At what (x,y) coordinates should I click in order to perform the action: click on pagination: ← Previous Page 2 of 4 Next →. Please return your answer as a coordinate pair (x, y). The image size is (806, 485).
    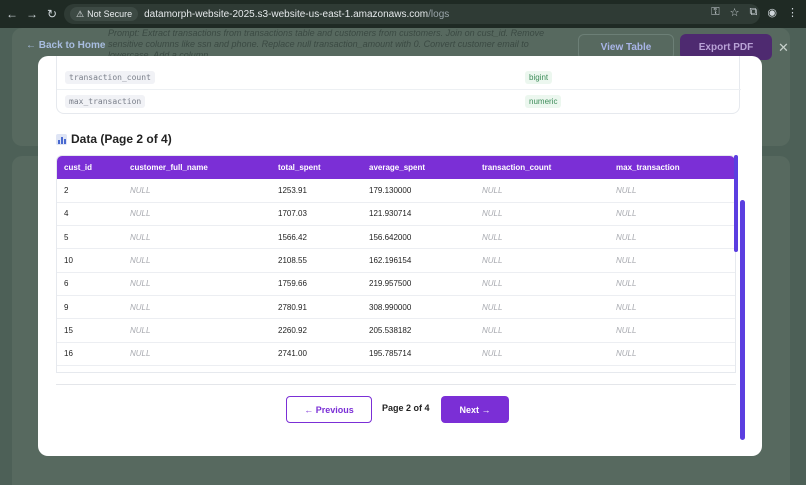
    Looking at the image, I should click on (398, 410).